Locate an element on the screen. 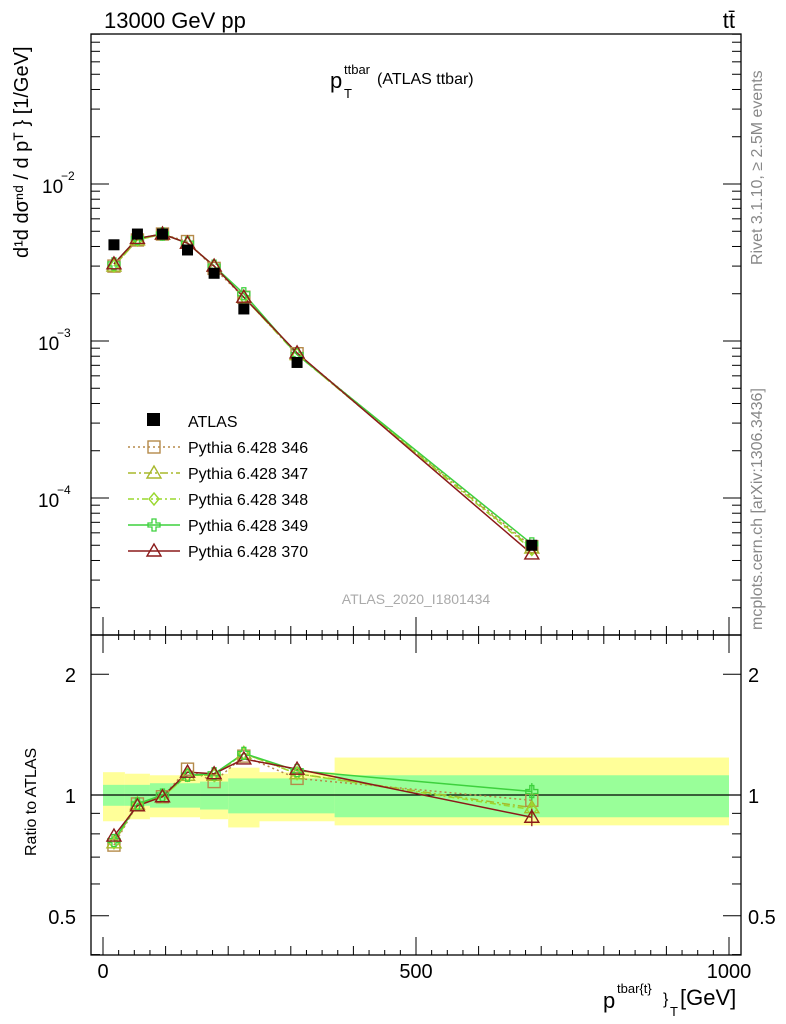  process-label: tt̄ is located at coordinates (729, 20).